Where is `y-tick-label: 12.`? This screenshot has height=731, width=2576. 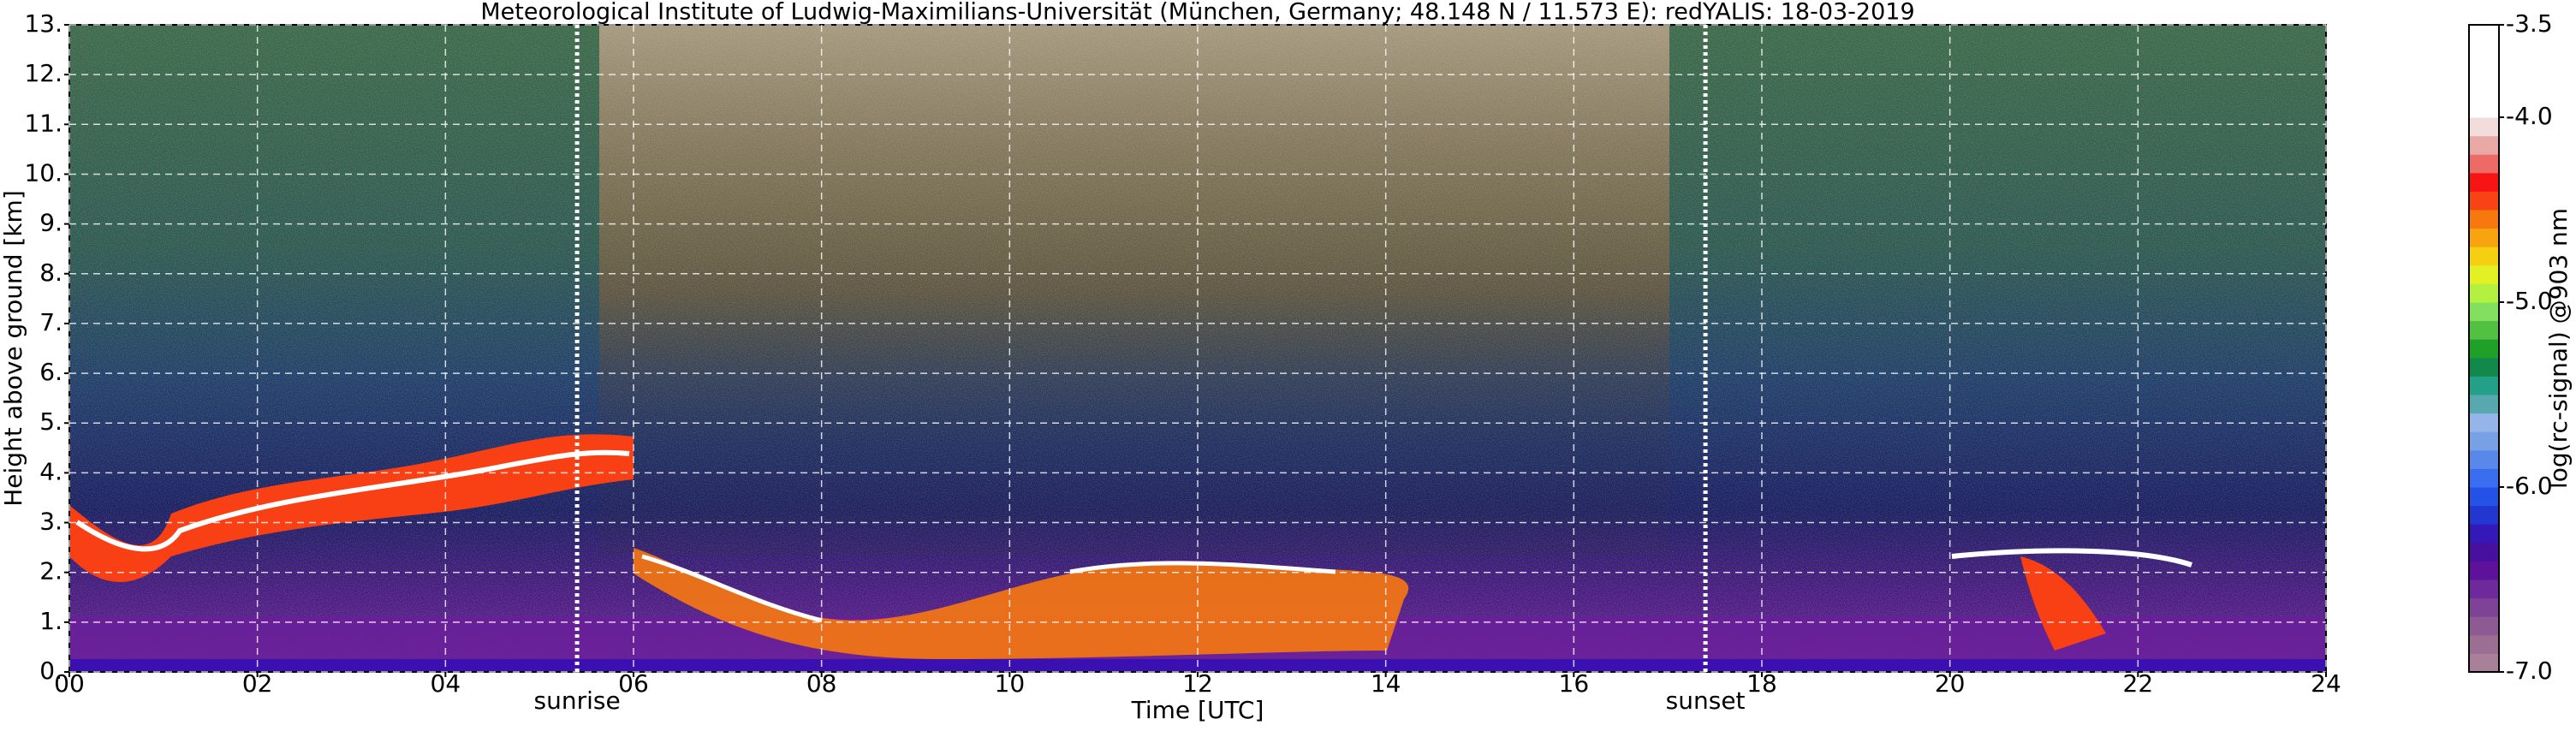 y-tick-label: 12. is located at coordinates (43, 73).